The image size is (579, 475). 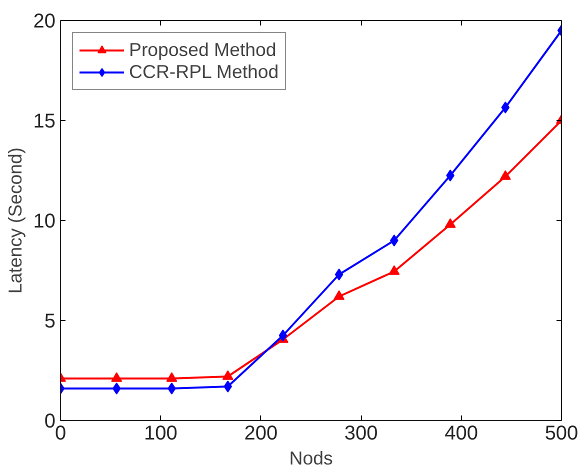 I want to click on x-tick-label: 200, so click(x=261, y=433).